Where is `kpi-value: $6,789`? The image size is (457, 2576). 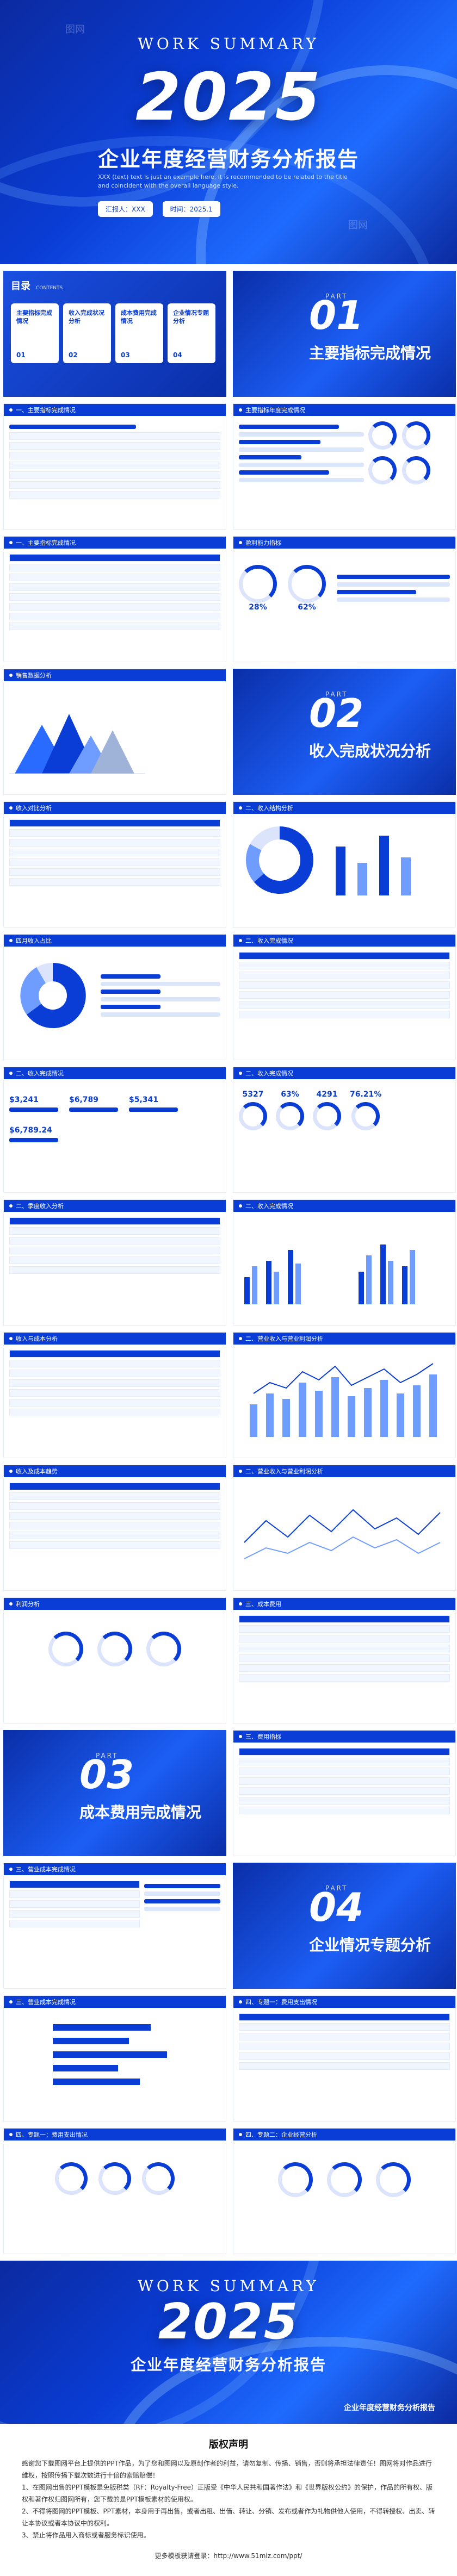 kpi-value: $6,789 is located at coordinates (84, 1100).